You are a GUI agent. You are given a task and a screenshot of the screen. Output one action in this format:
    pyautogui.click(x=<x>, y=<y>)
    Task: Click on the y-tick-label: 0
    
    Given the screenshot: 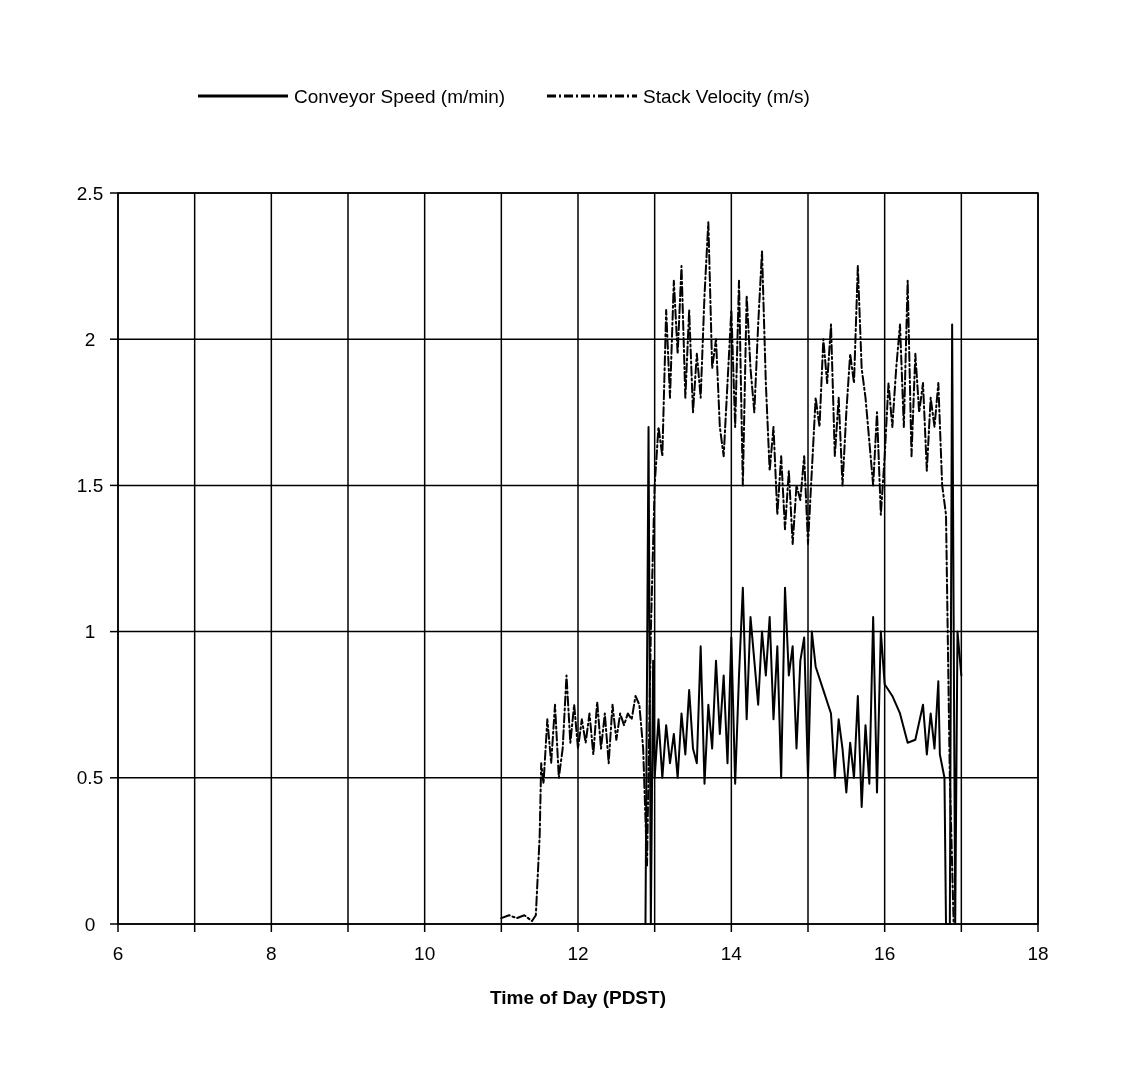 What is the action you would take?
    pyautogui.click(x=90, y=924)
    